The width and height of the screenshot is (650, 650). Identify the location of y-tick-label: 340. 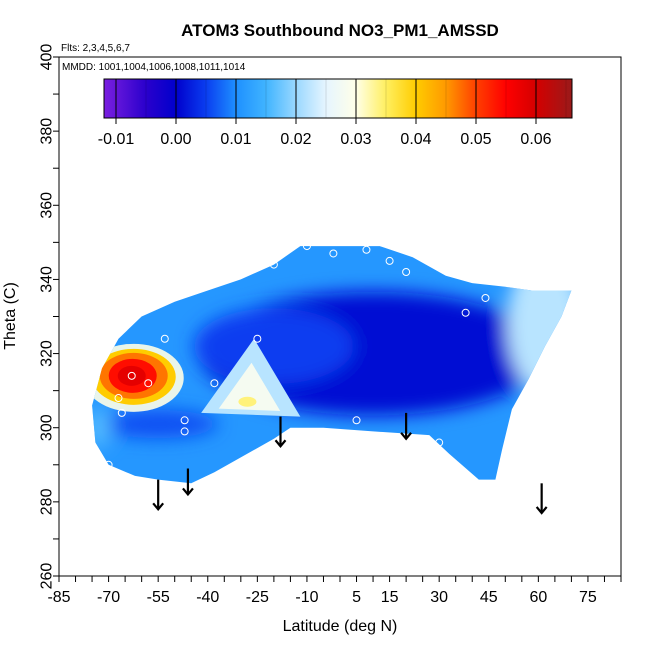
(47, 279).